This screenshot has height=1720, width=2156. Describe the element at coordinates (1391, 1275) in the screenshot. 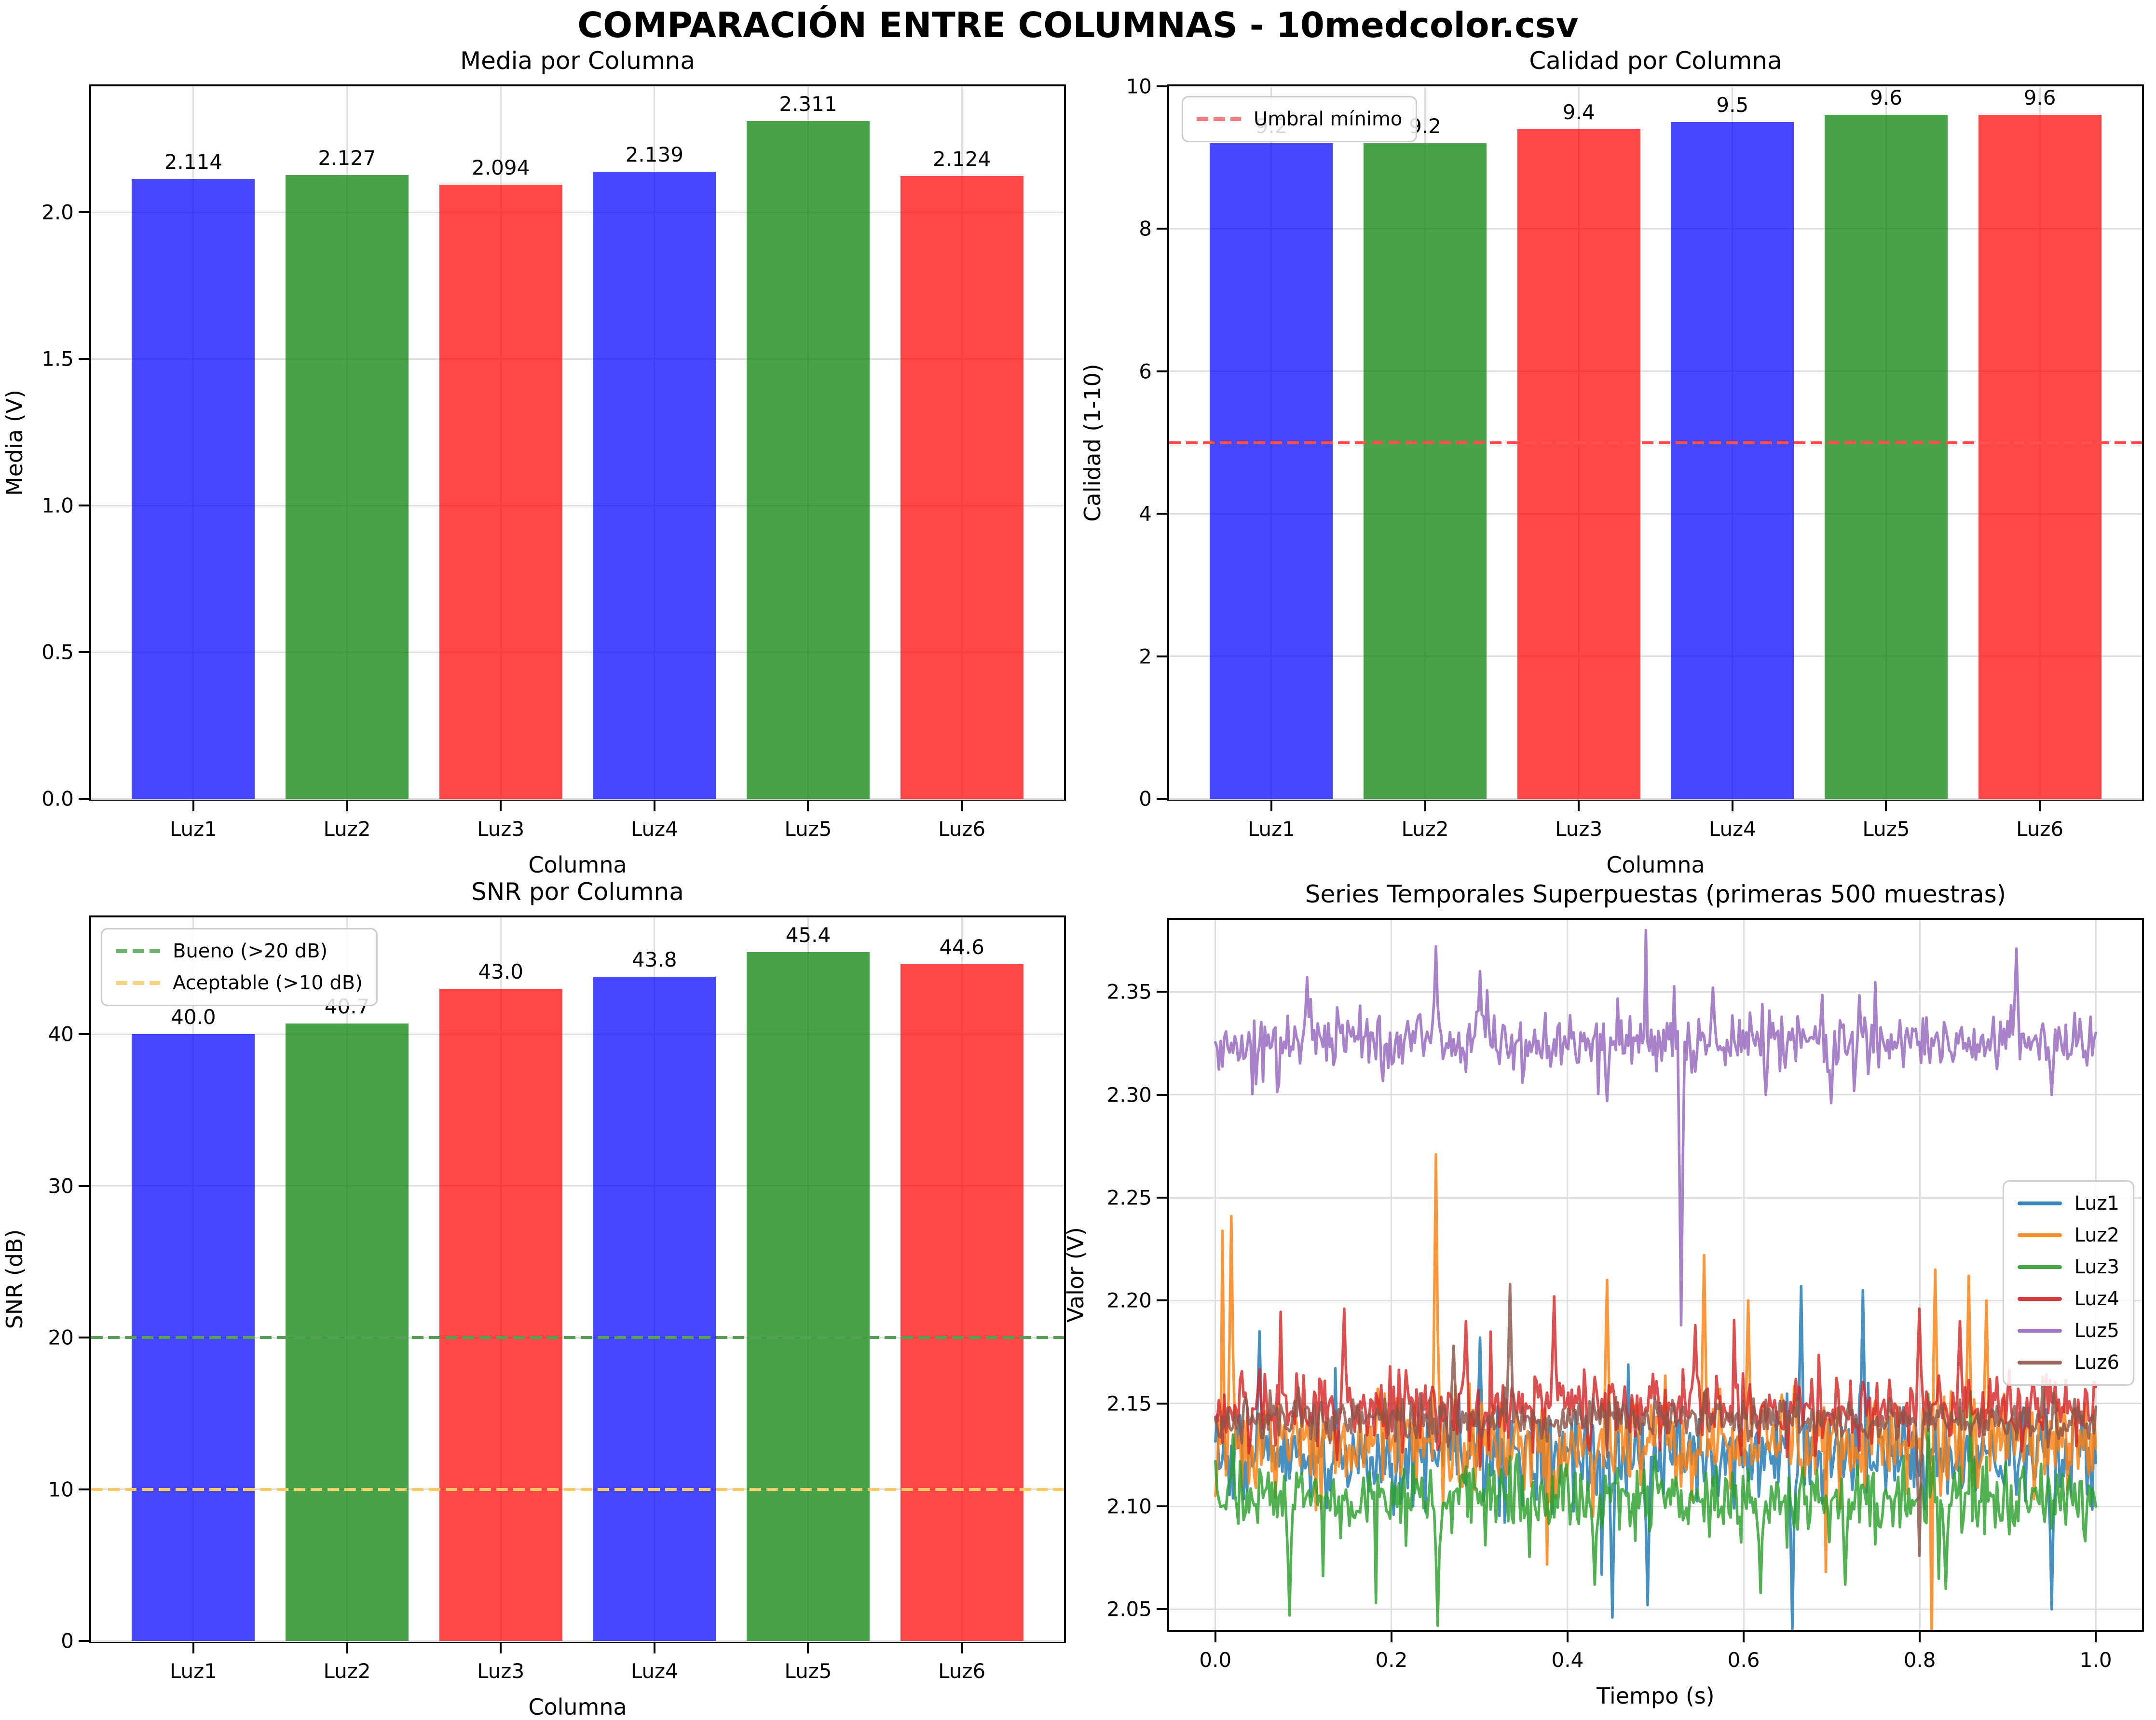

I see `gridline-vertical` at that location.